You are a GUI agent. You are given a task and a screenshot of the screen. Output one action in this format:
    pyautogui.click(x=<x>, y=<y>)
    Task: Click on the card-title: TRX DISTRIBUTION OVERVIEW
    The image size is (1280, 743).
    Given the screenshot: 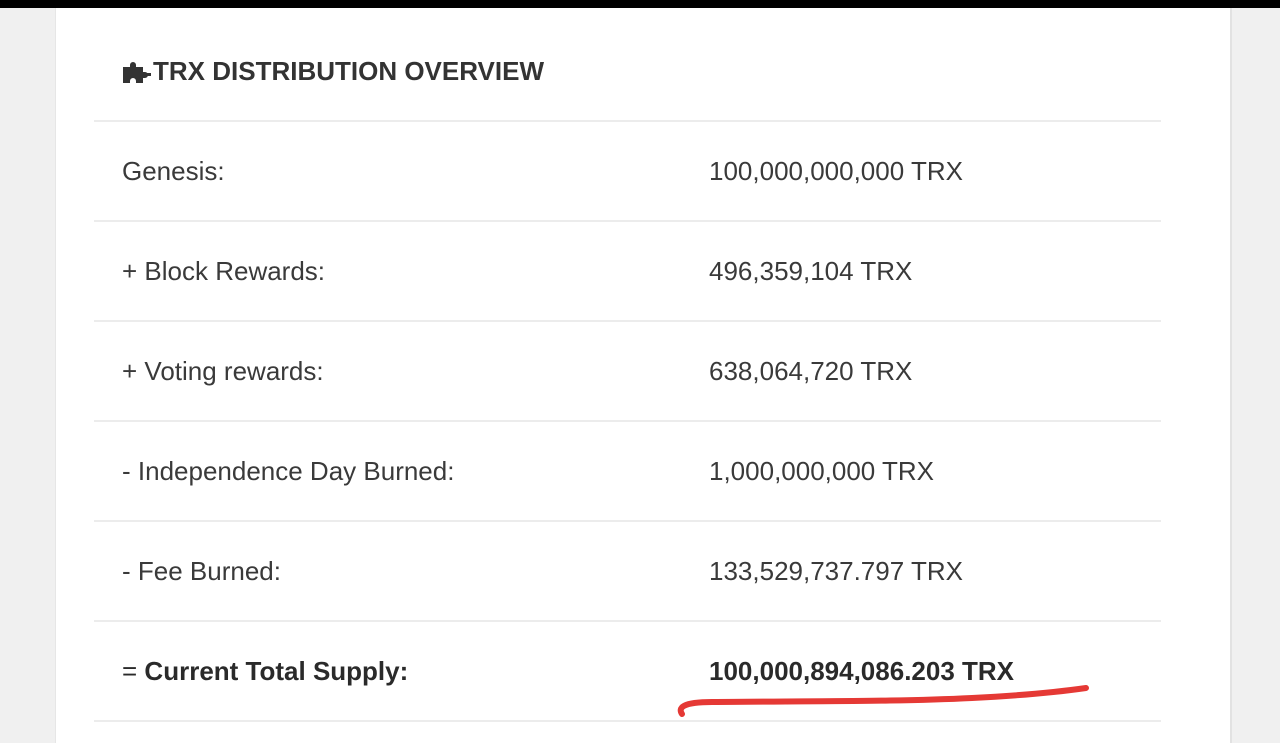 What is the action you would take?
    pyautogui.click(x=348, y=70)
    